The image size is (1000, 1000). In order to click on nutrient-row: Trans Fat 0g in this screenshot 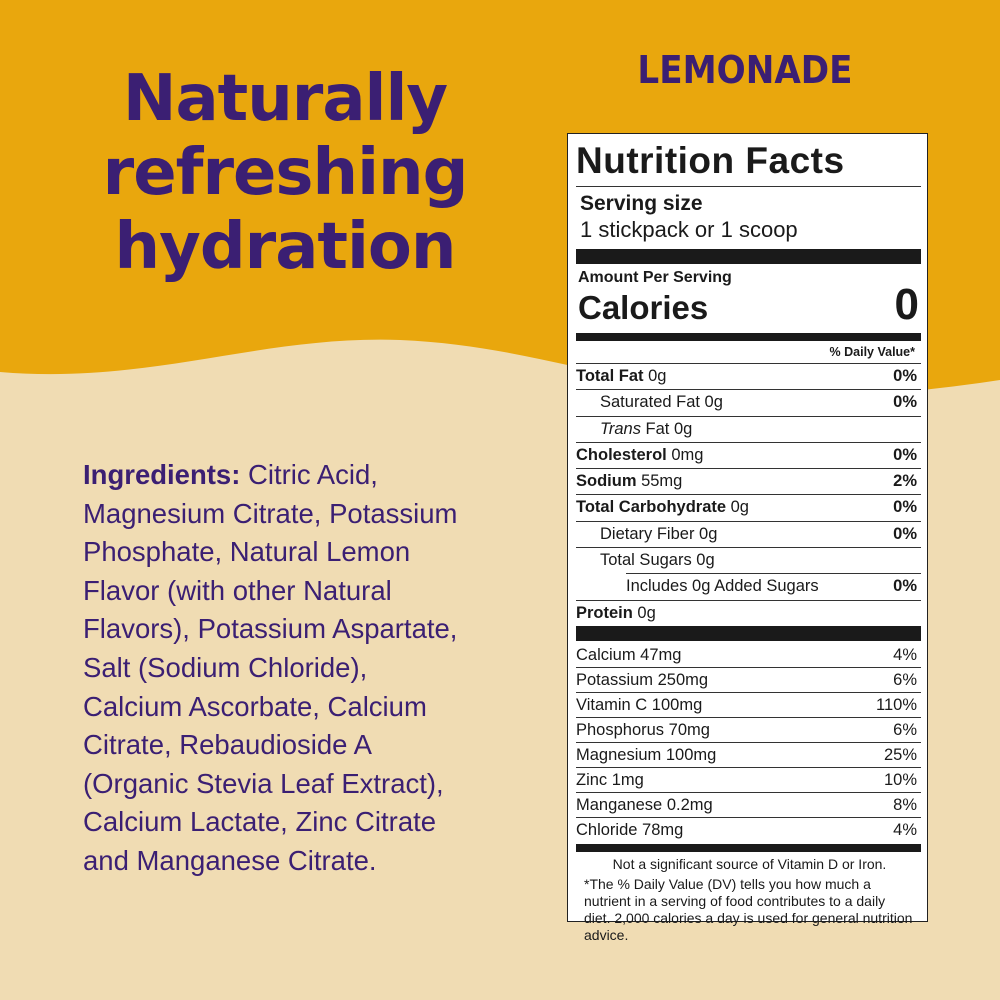, I will do `click(748, 428)`.